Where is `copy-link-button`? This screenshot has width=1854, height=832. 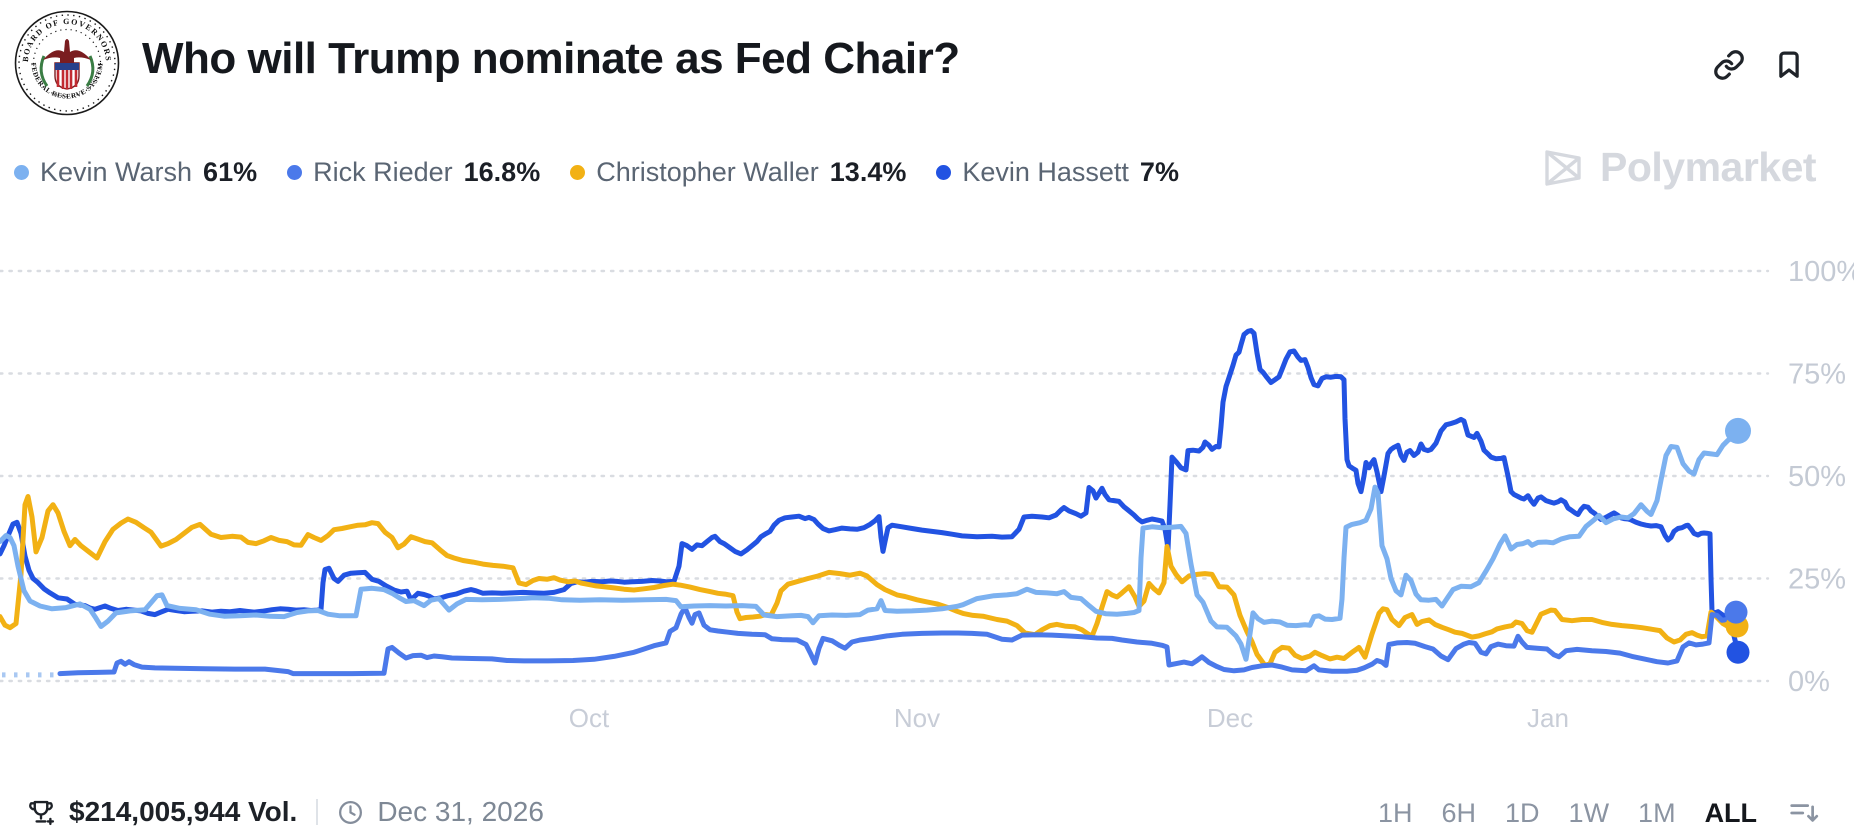 copy-link-button is located at coordinates (1729, 65).